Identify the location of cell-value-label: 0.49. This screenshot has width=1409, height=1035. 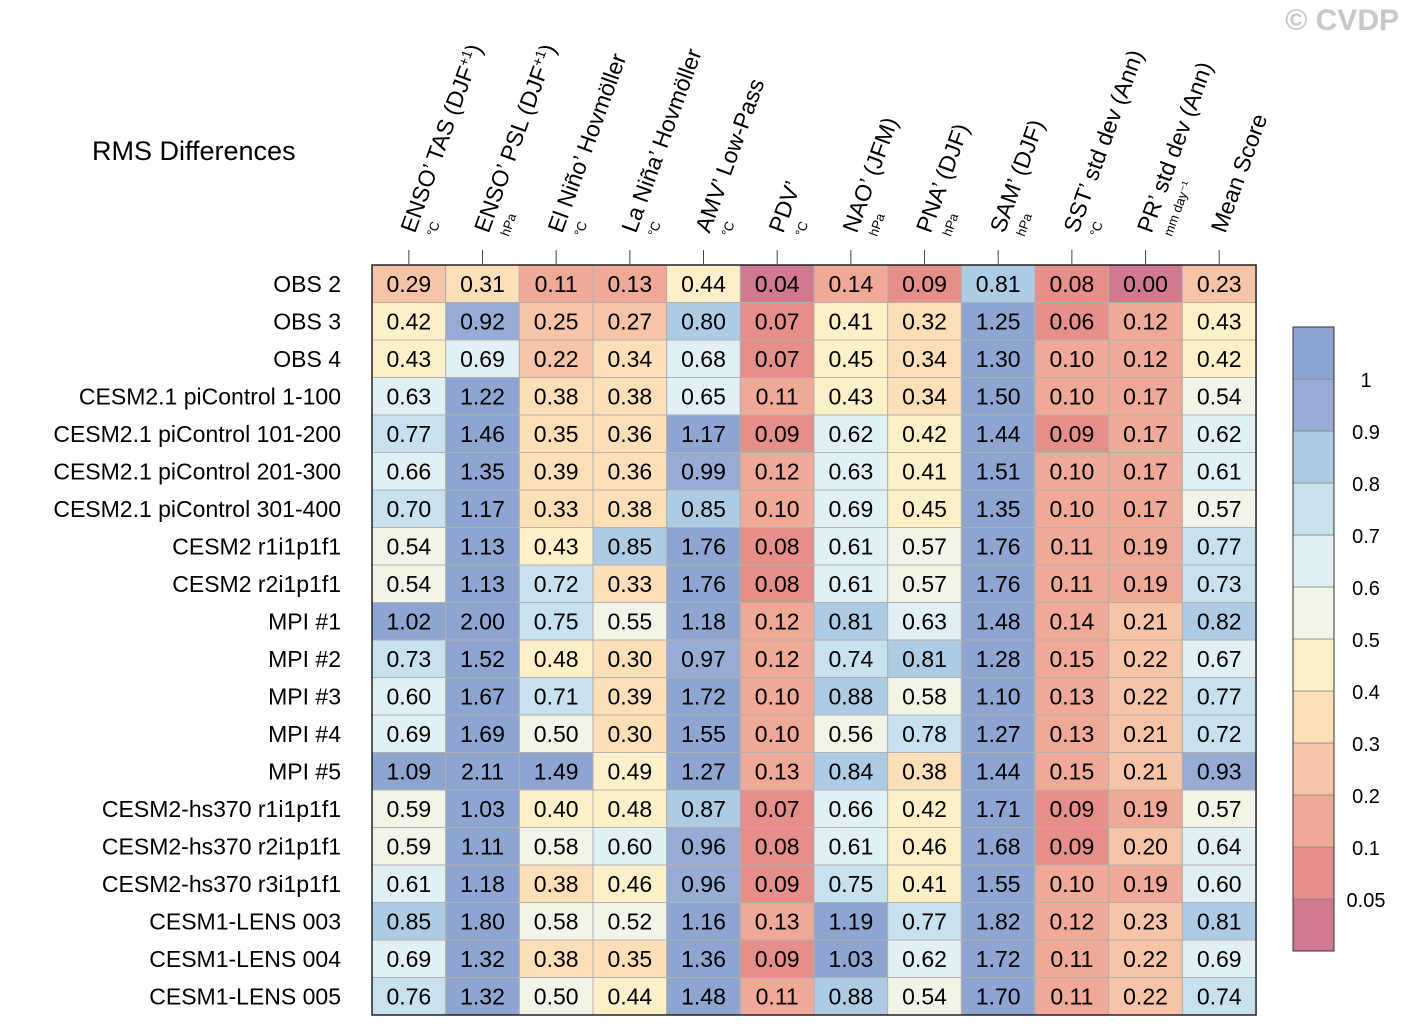
(629, 771).